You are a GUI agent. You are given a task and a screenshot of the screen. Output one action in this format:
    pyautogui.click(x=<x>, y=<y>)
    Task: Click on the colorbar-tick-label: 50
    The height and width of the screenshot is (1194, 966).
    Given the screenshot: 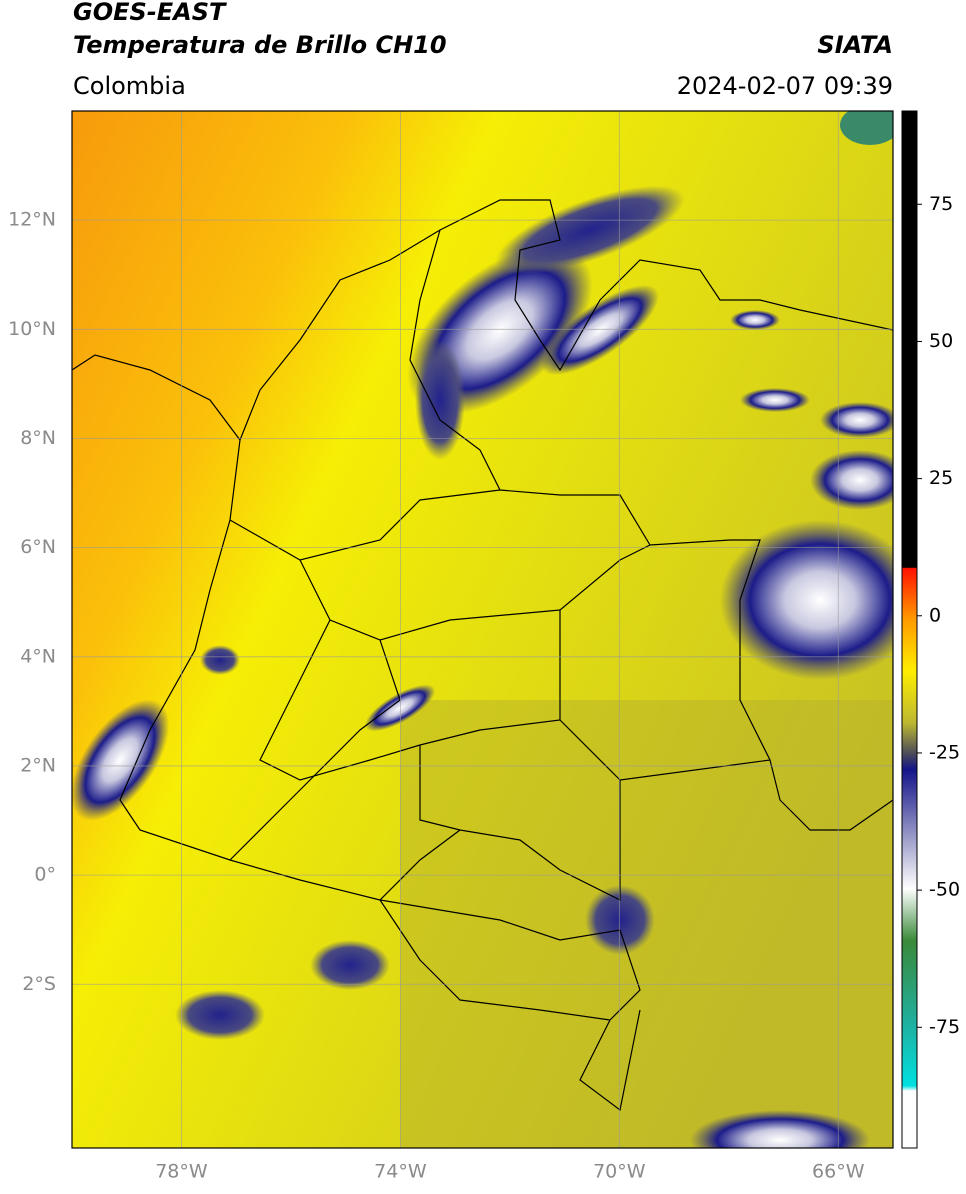 What is the action you would take?
    pyautogui.click(x=941, y=341)
    